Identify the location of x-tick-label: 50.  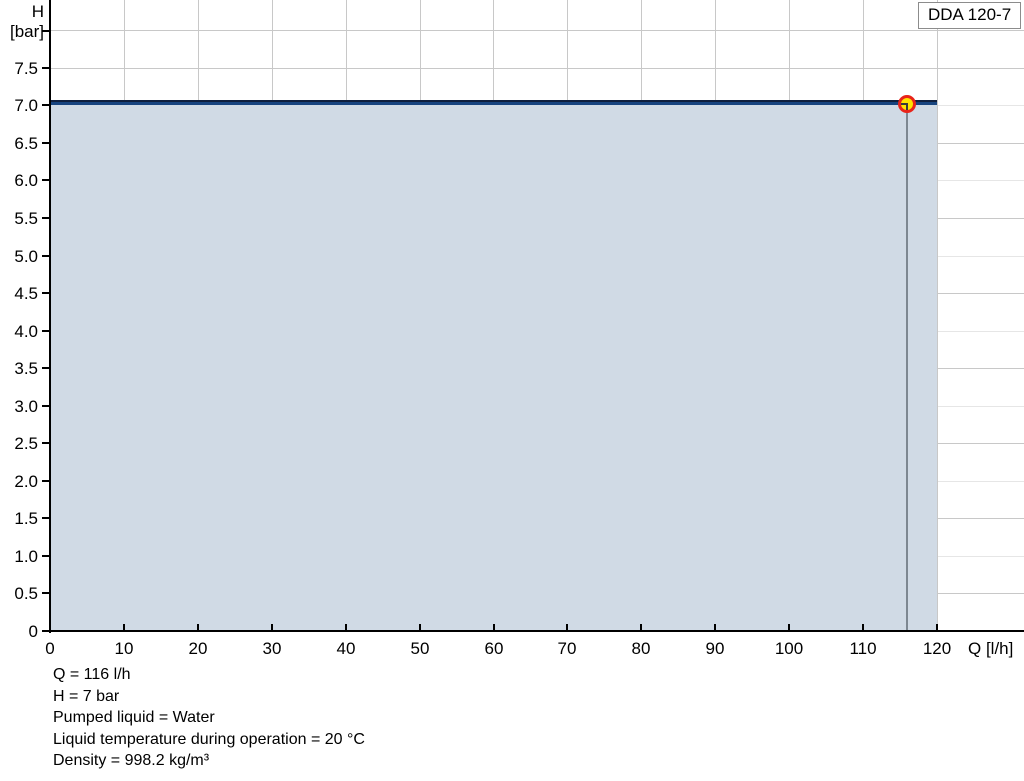
(420, 648).